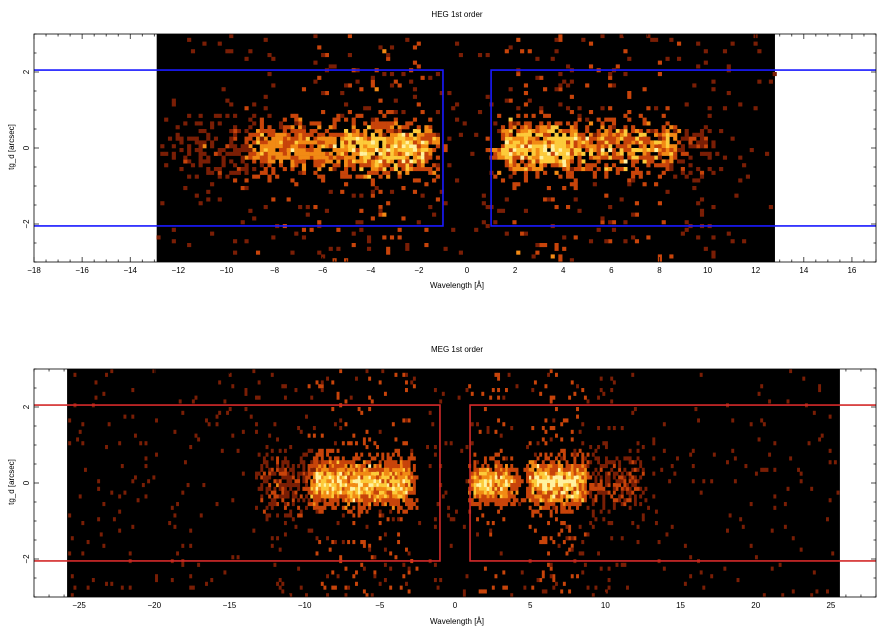 The height and width of the screenshot is (636, 886). What do you see at coordinates (204, 485) in the screenshot?
I see `meg-heatmap-cell-1939` at bounding box center [204, 485].